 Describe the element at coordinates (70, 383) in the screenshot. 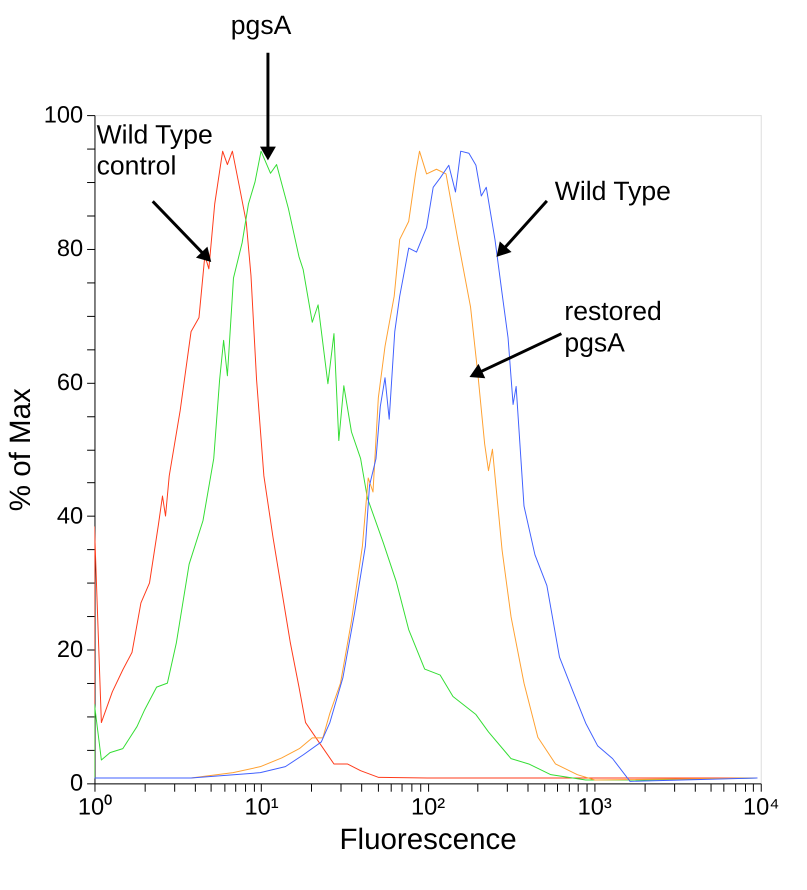

I see `y-tick-label: 60` at that location.